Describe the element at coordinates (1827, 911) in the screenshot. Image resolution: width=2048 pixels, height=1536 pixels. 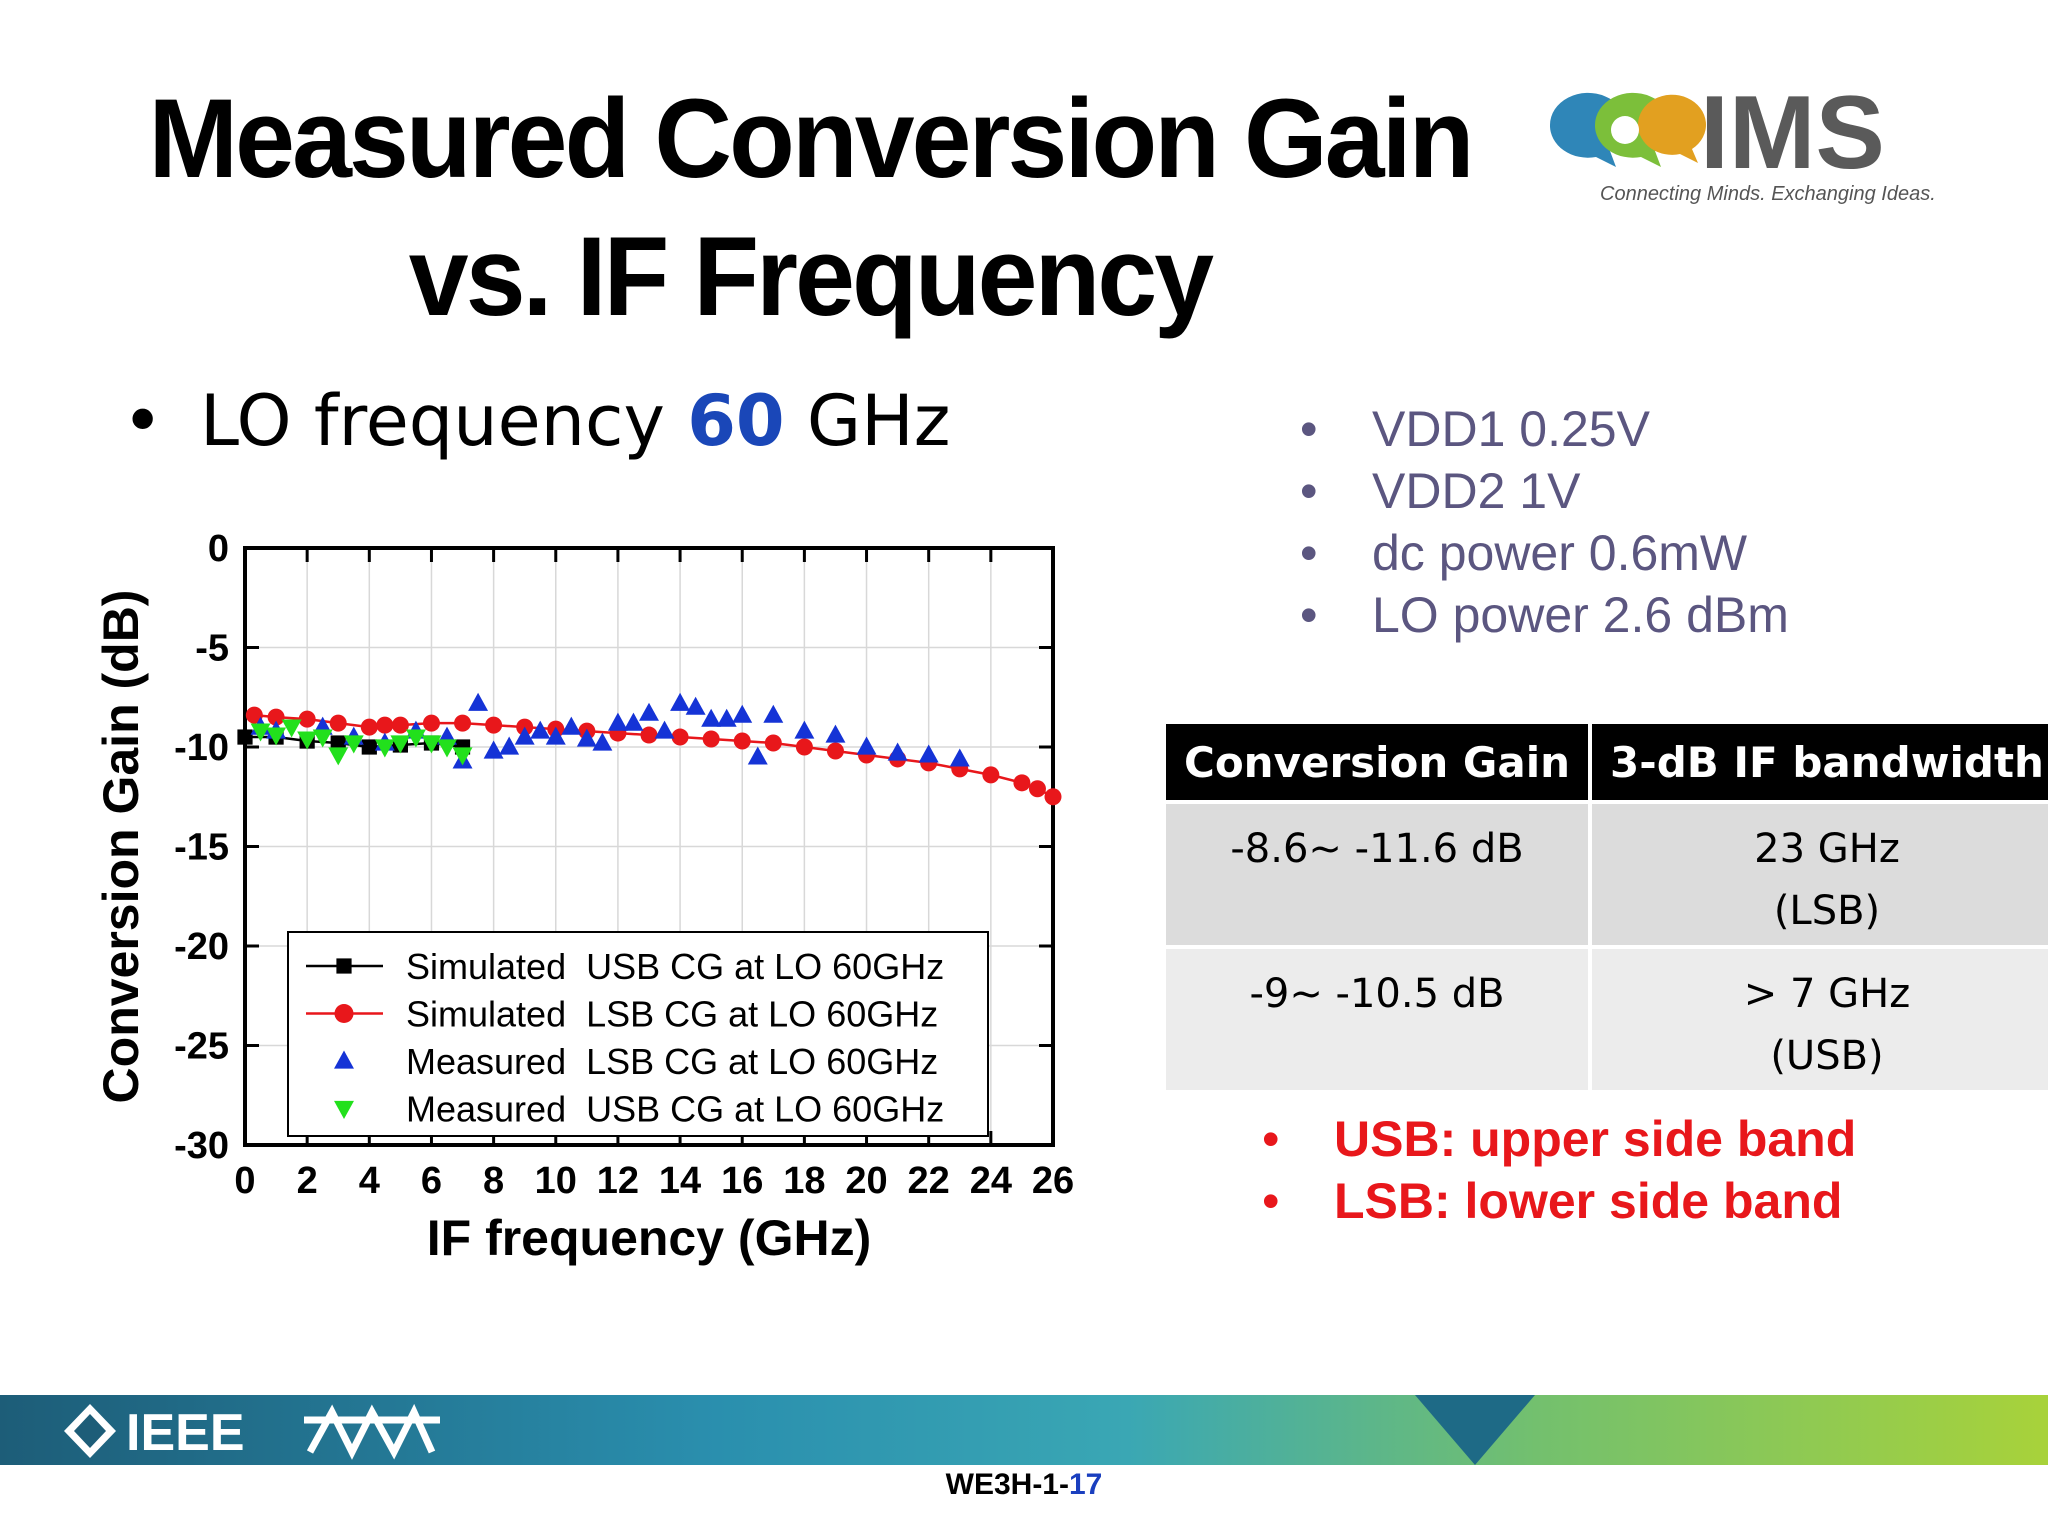
I see `bandwidth-band: (LSB)` at that location.